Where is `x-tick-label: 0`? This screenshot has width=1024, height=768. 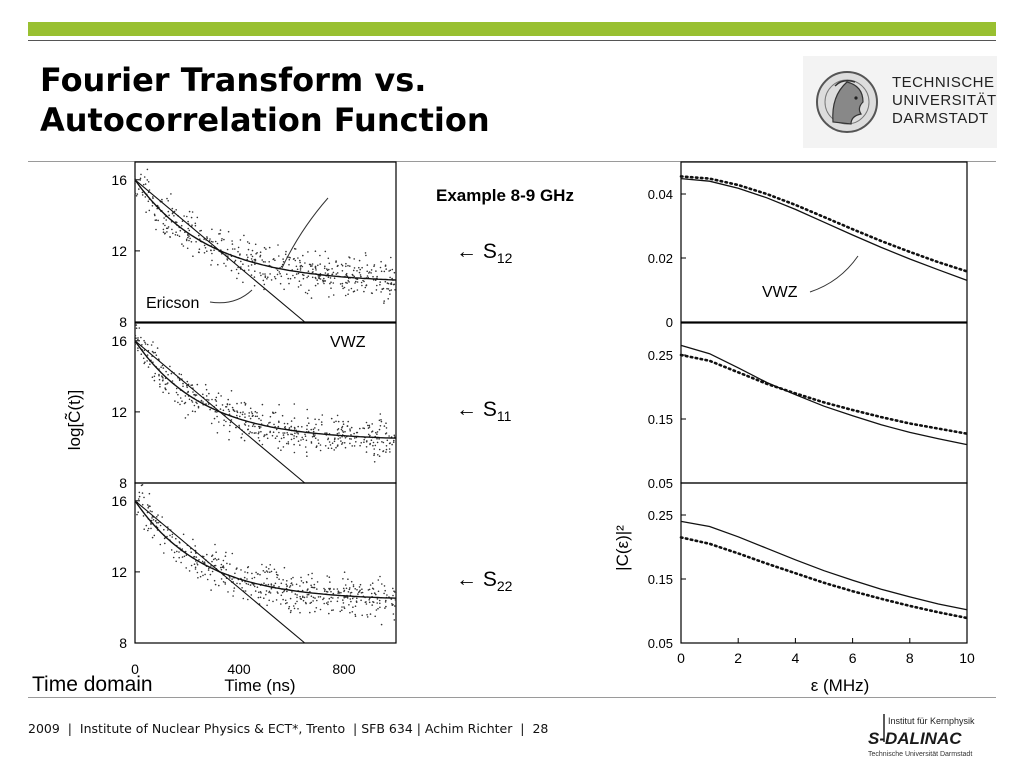 x-tick-label: 0 is located at coordinates (681, 658).